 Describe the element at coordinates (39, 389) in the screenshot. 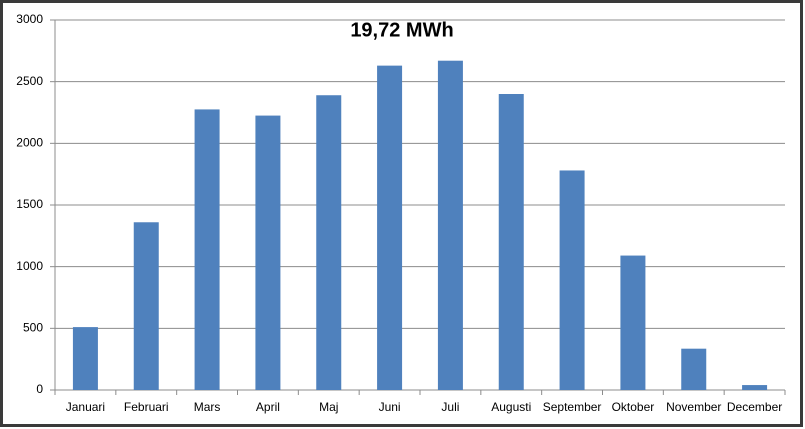

I see `y-tick-label: 0` at that location.